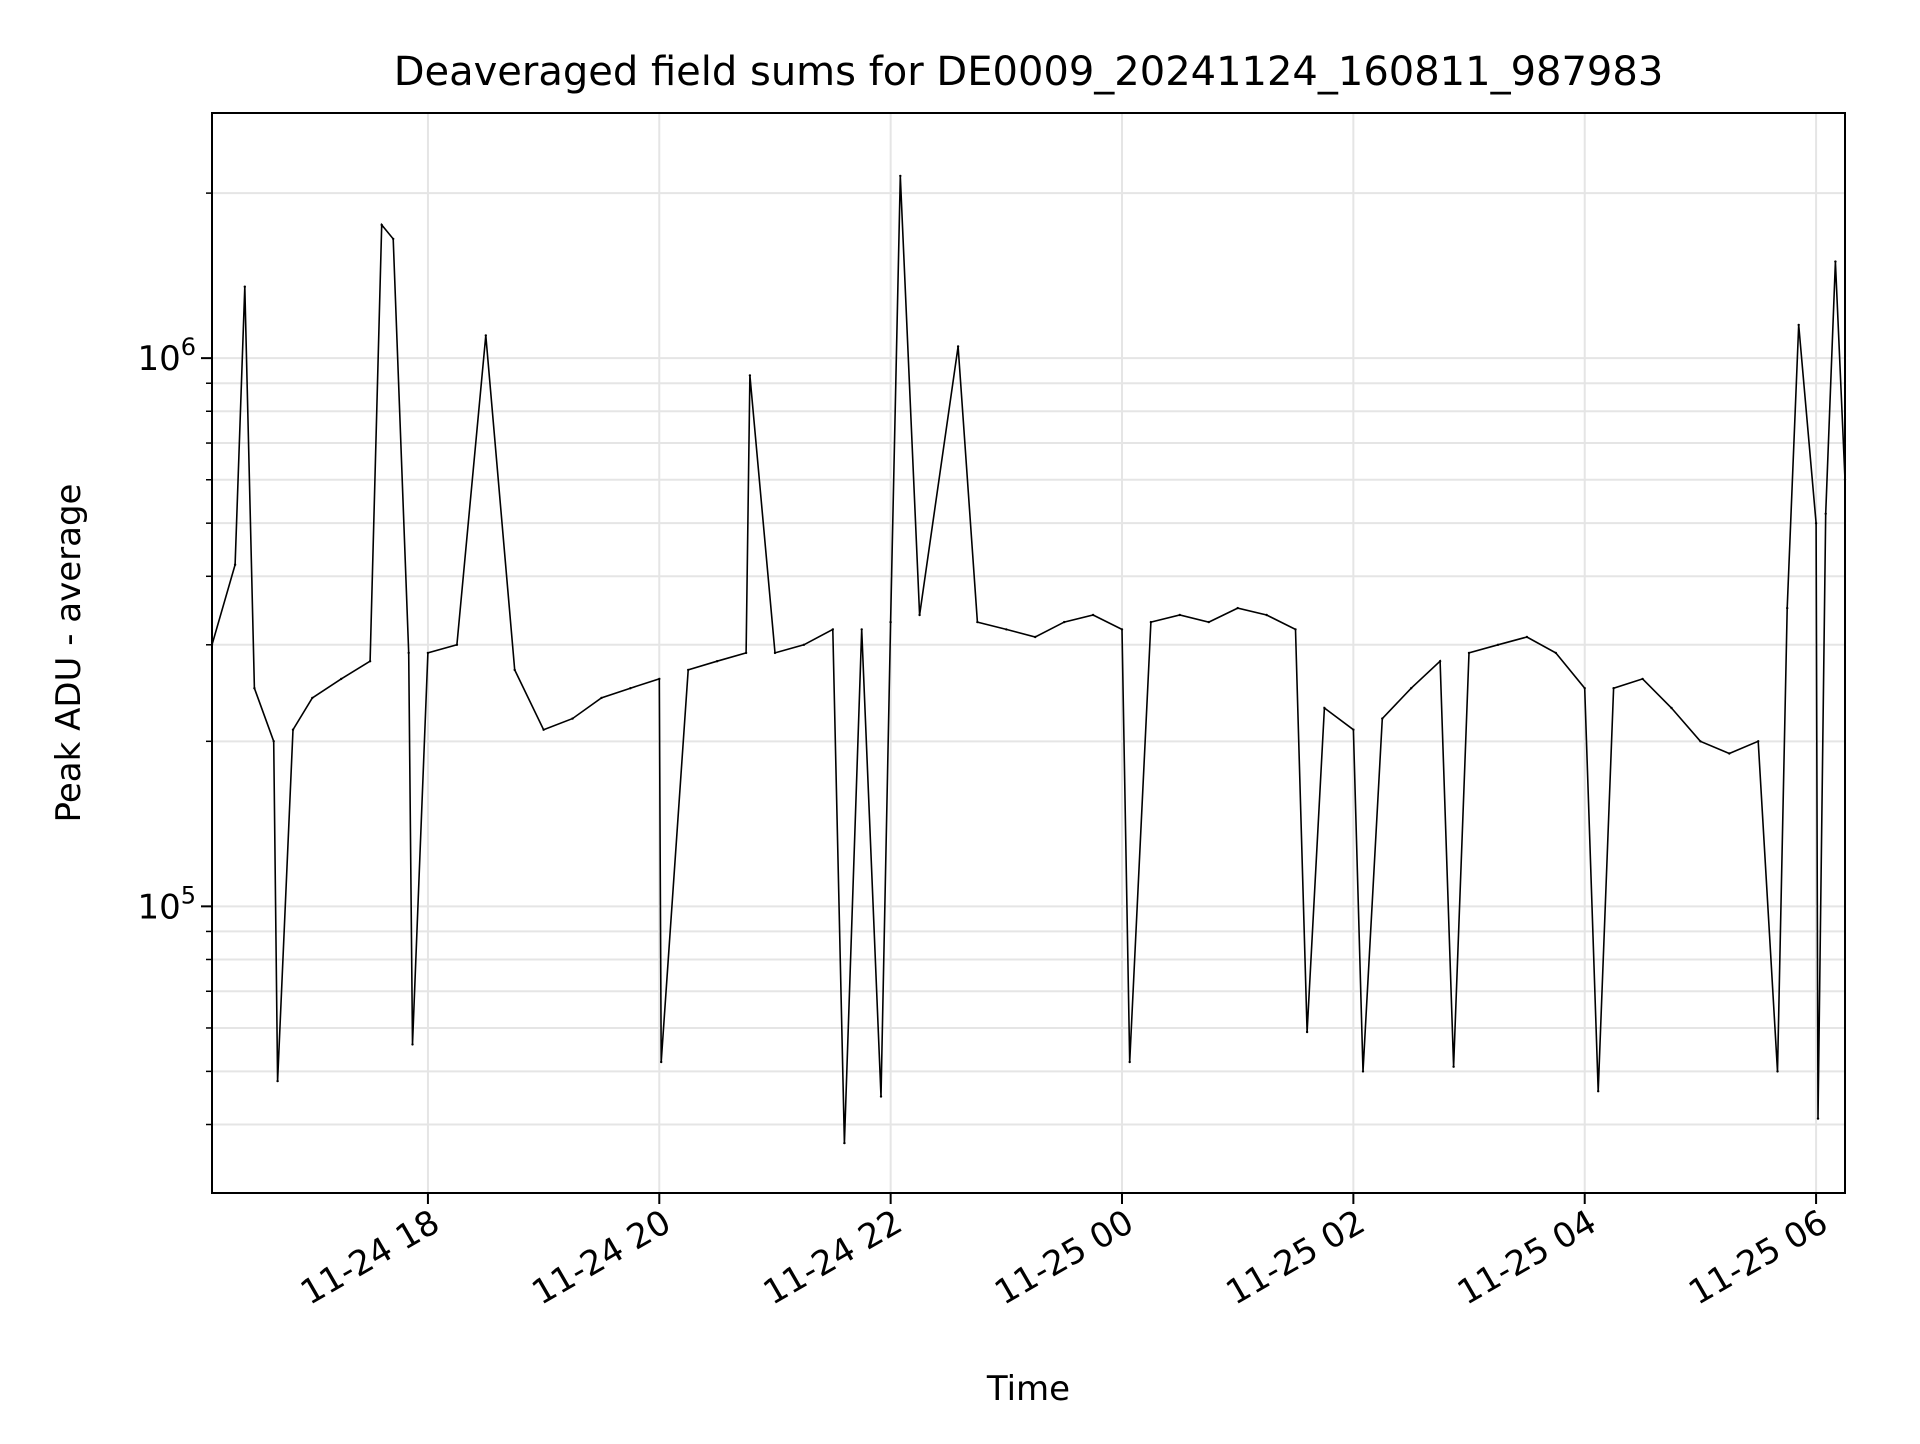 The image size is (1920, 1444). I want to click on y-tick-label: 10⁶, so click(166, 356).